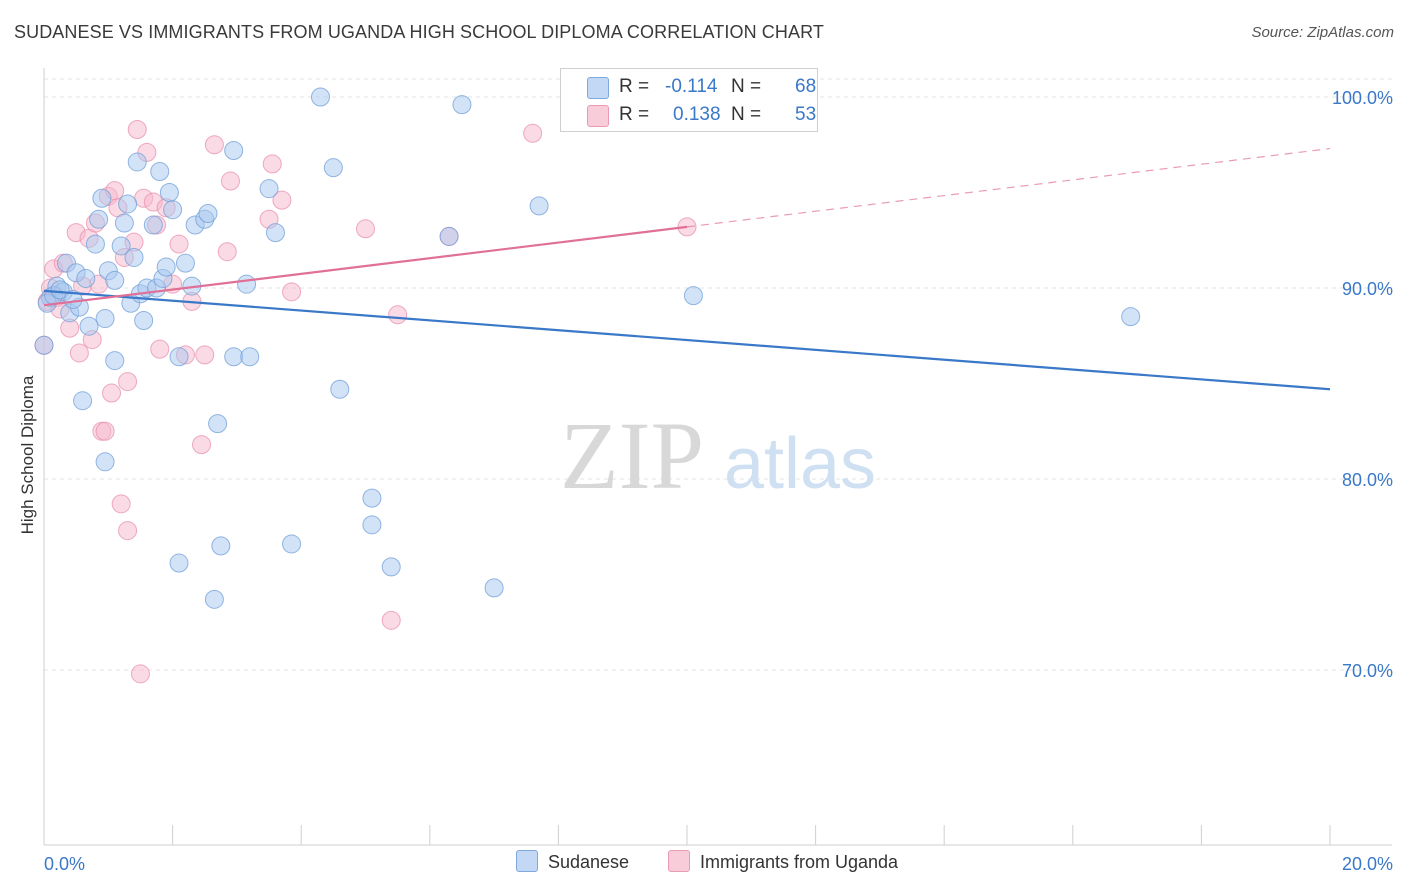 The width and height of the screenshot is (1406, 892). I want to click on bottom-legend-uganda: Immigrants from Uganda, so click(783, 861).